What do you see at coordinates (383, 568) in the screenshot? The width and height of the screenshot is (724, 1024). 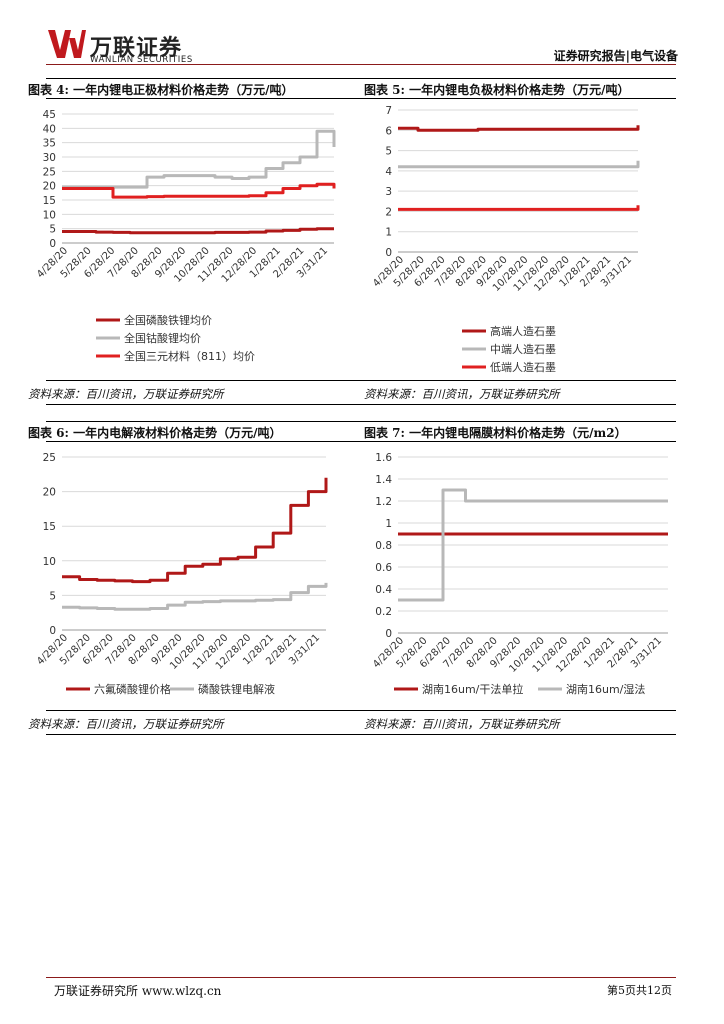 I see `y-tick-label: 0.6` at bounding box center [383, 568].